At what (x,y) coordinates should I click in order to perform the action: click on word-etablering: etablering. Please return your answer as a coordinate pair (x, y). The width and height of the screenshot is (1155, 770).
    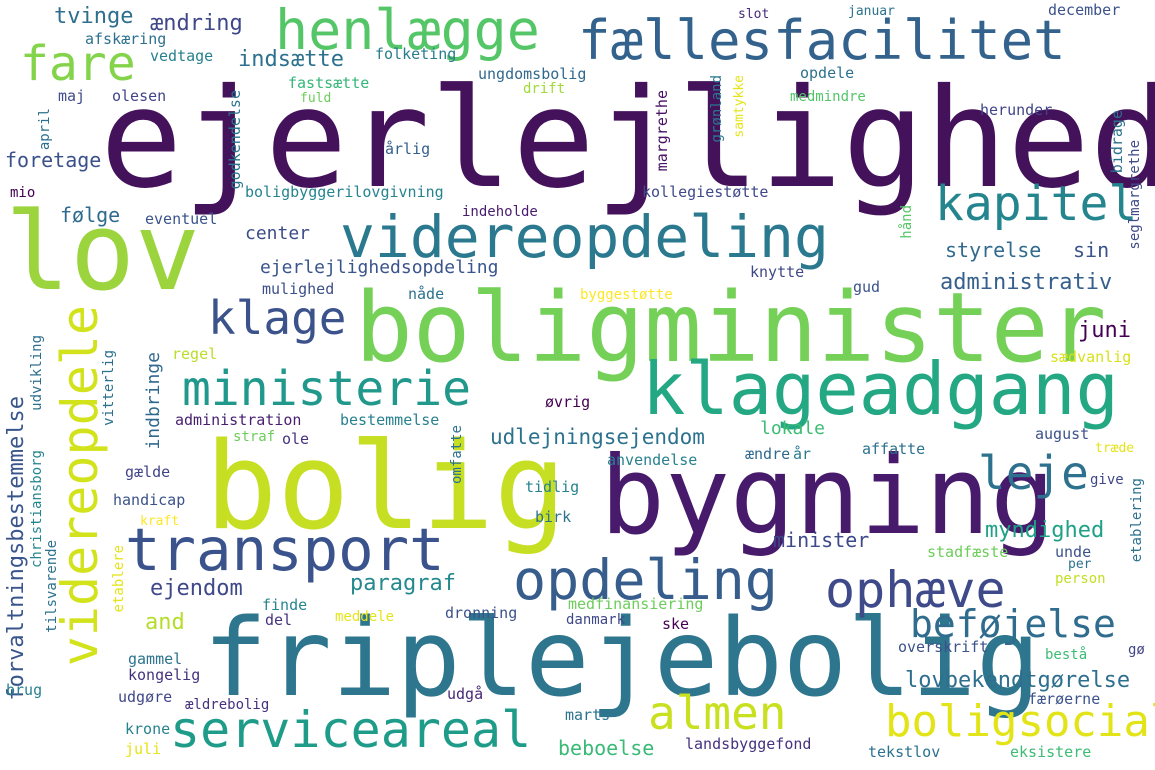
    Looking at the image, I should click on (1137, 520).